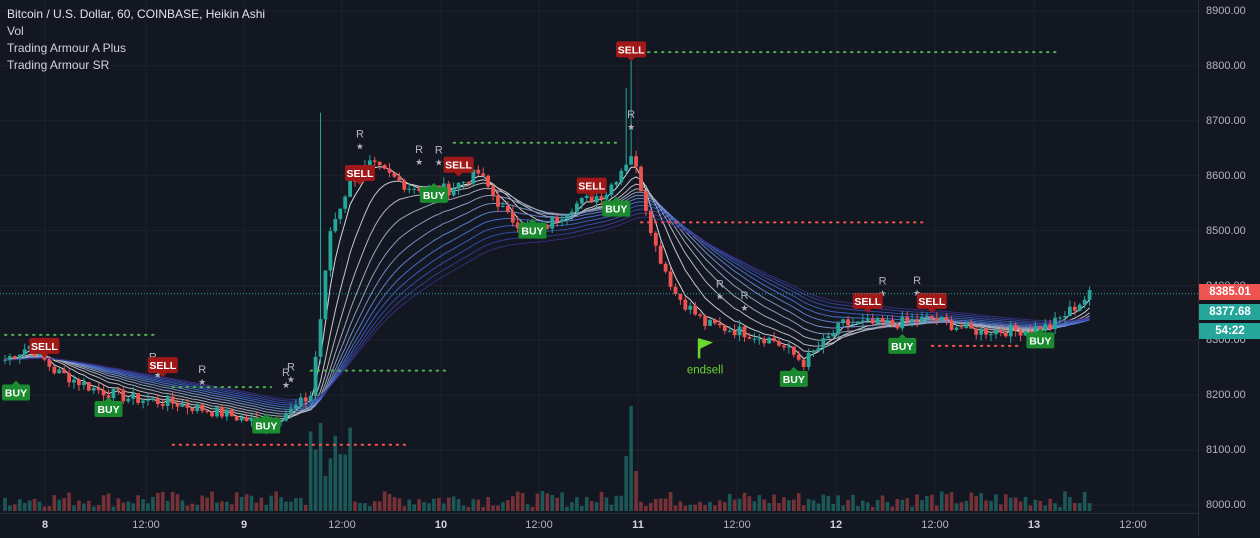 This screenshot has height=538, width=1260. I want to click on time-tick-label: 13, so click(1034, 525).